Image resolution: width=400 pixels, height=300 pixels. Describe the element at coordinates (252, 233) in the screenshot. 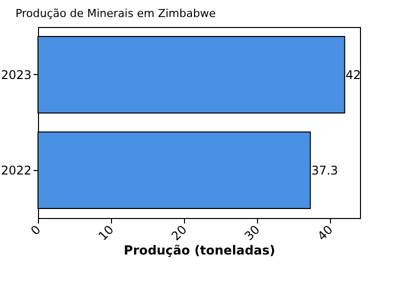

I see `x-tick-label: 30` at that location.